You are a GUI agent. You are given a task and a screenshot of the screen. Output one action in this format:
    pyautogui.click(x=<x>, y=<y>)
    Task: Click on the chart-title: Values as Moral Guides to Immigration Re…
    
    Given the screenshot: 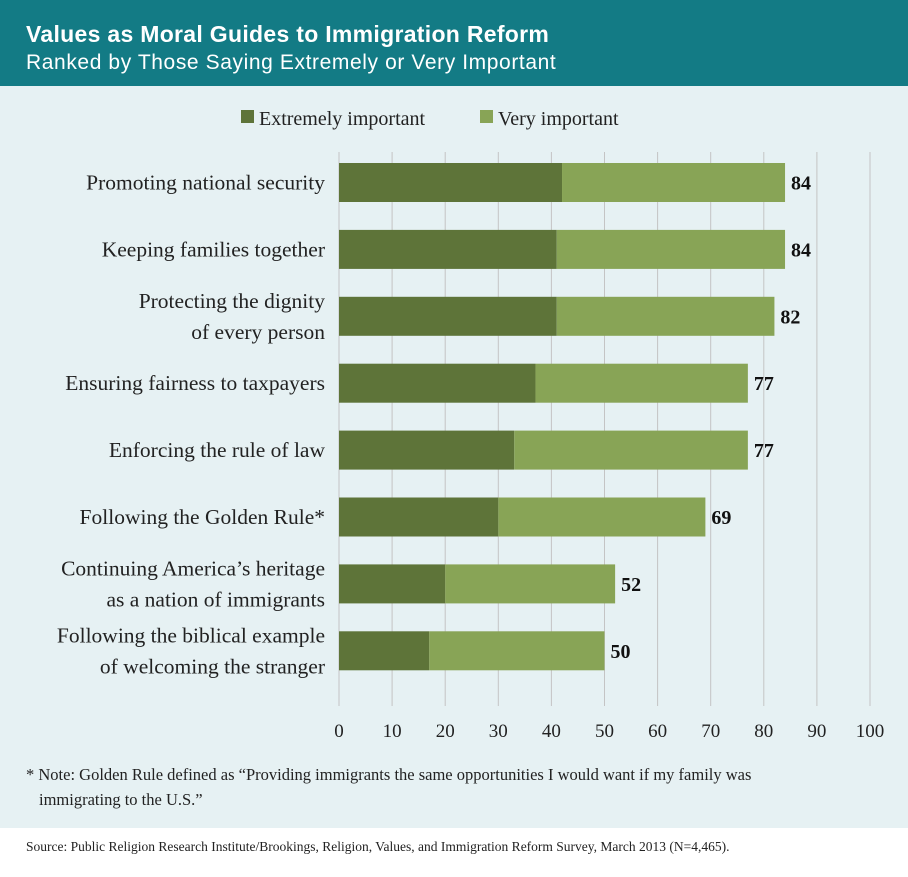 What is the action you would take?
    pyautogui.click(x=288, y=34)
    